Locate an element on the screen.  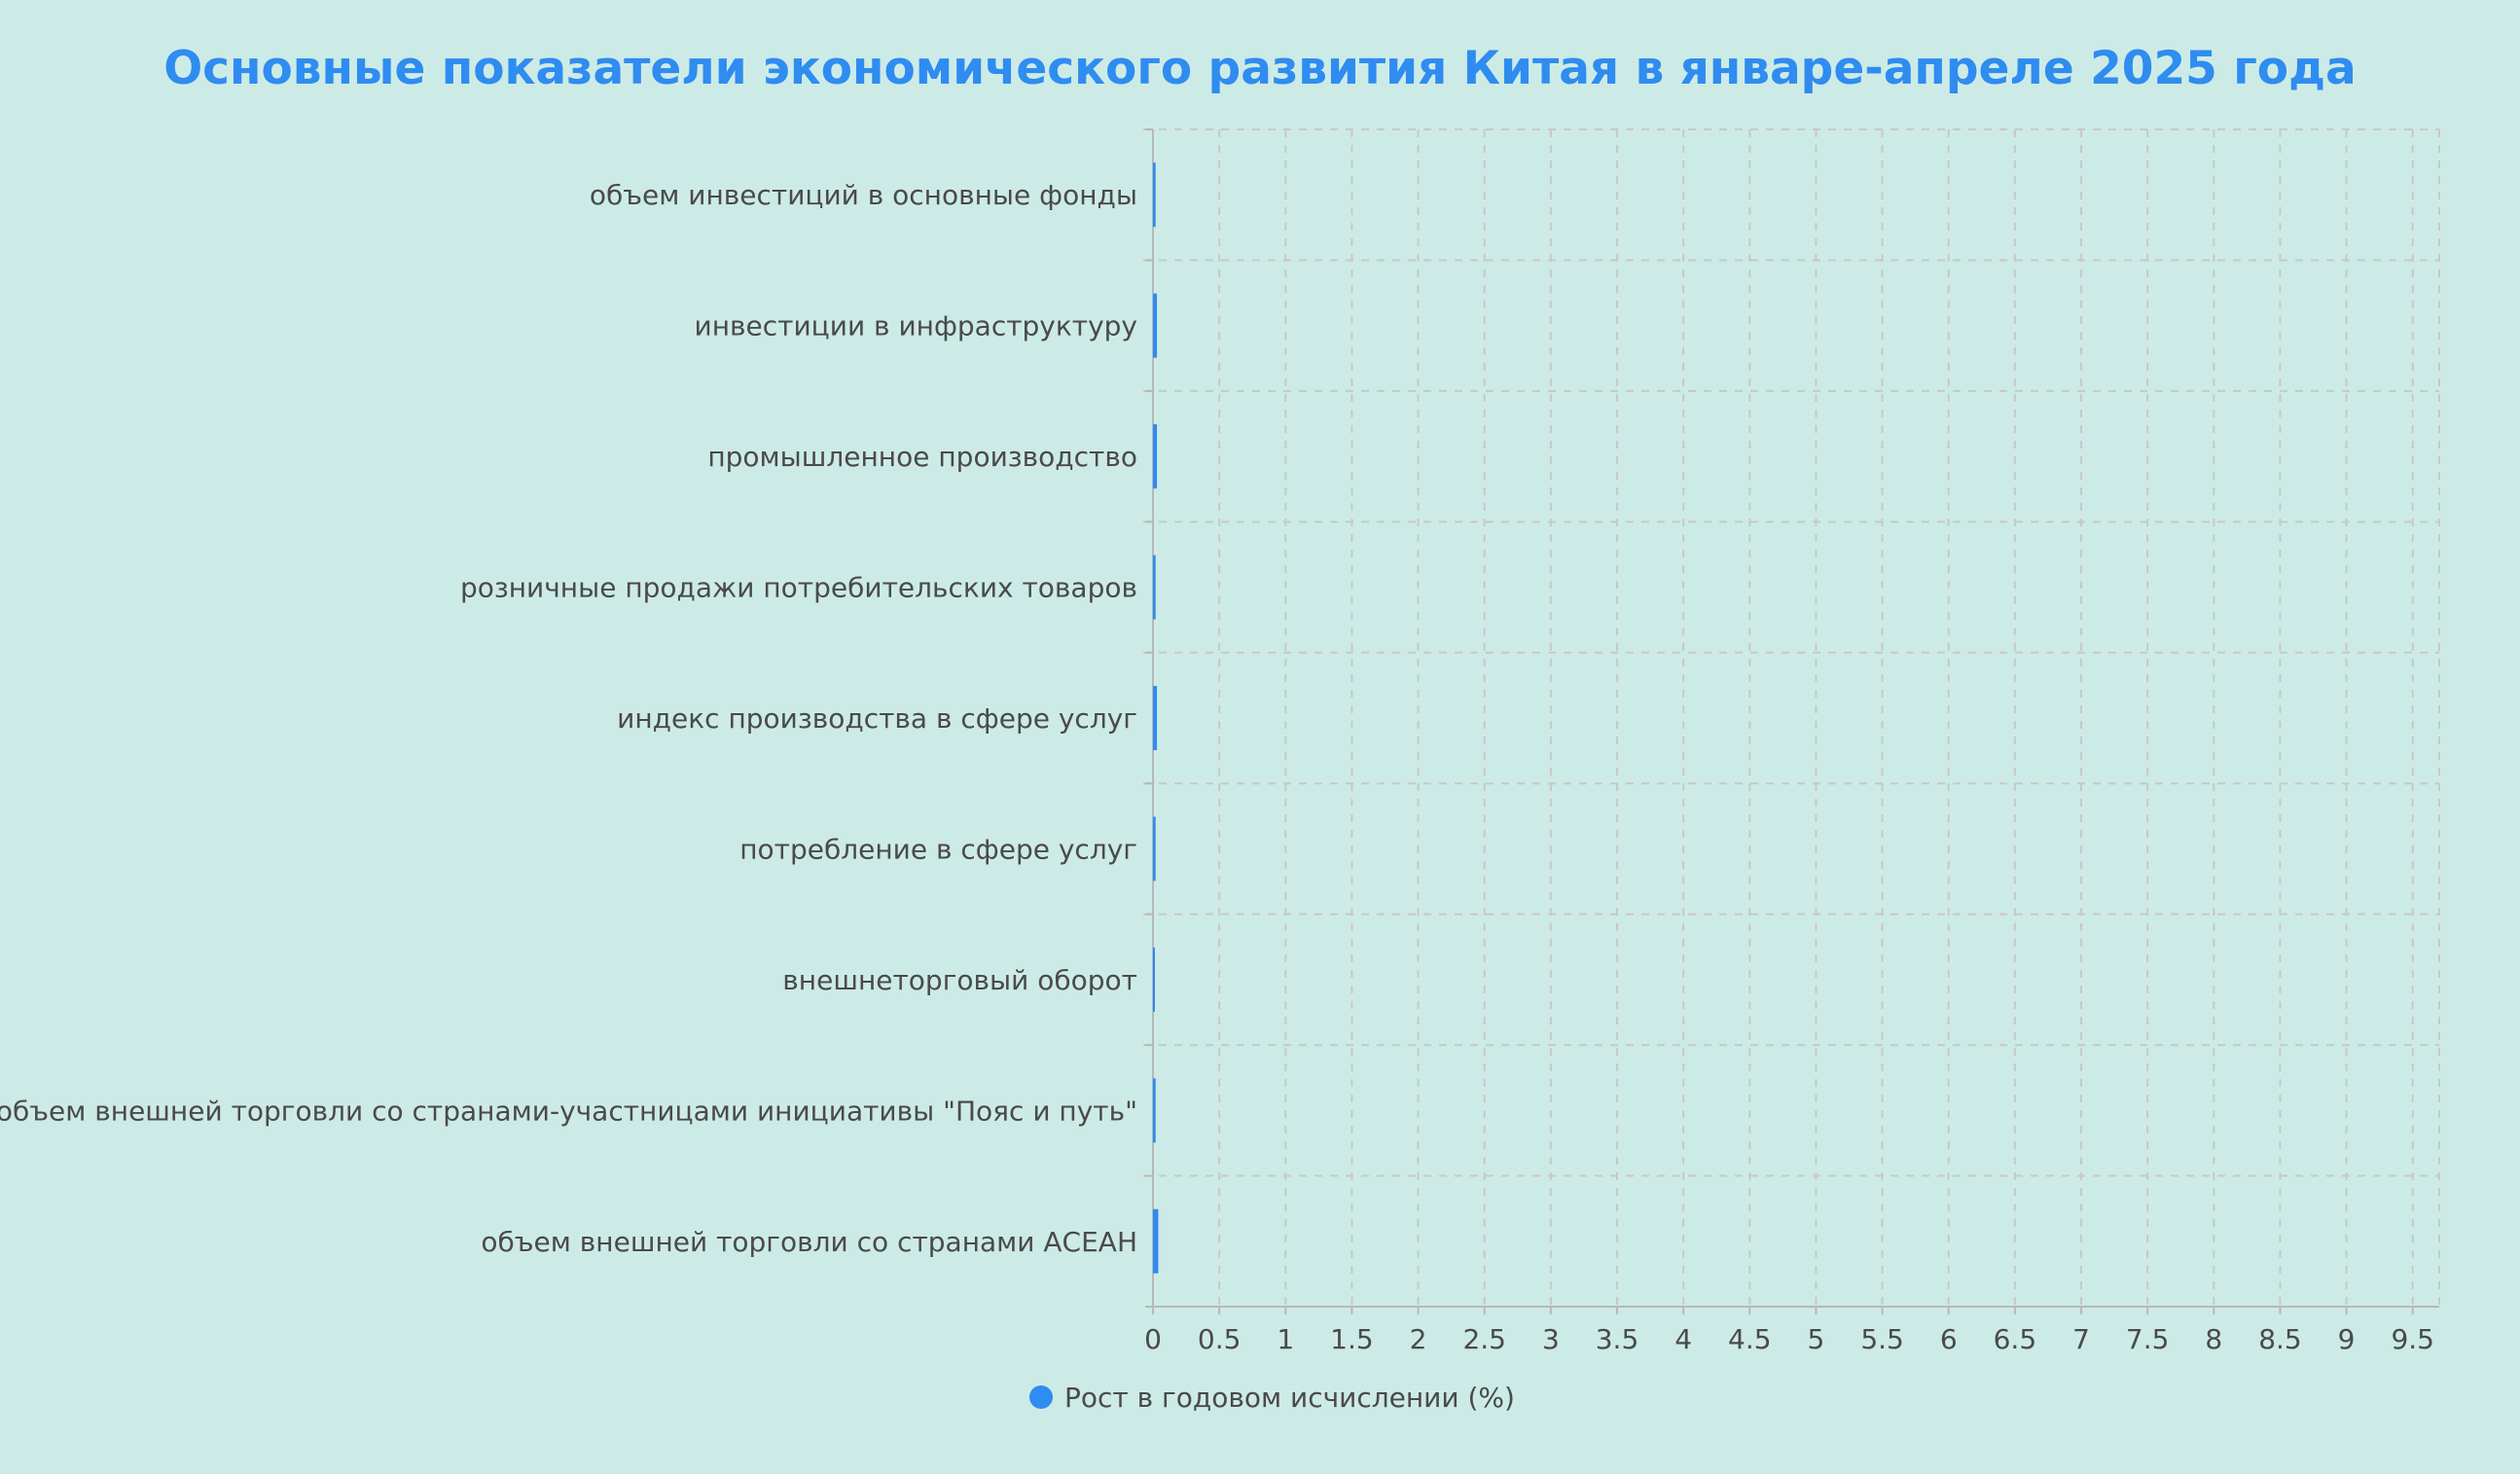
category-label: индекс производства в сфере услуг is located at coordinates (877, 718).